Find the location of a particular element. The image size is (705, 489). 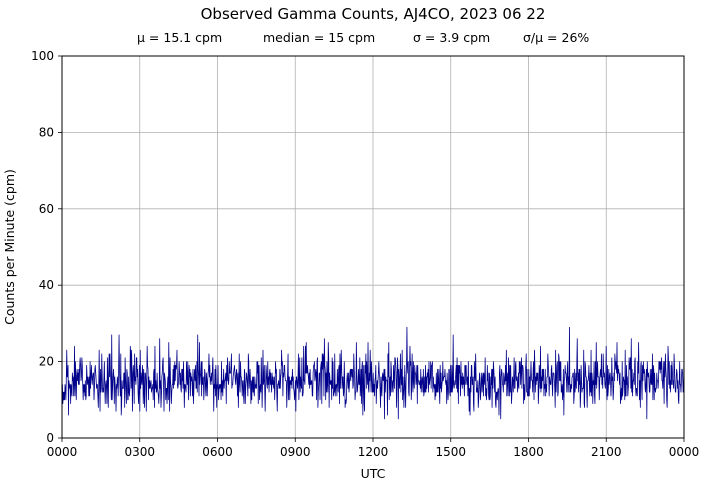

y-tick-label: 80 is located at coordinates (46, 132).